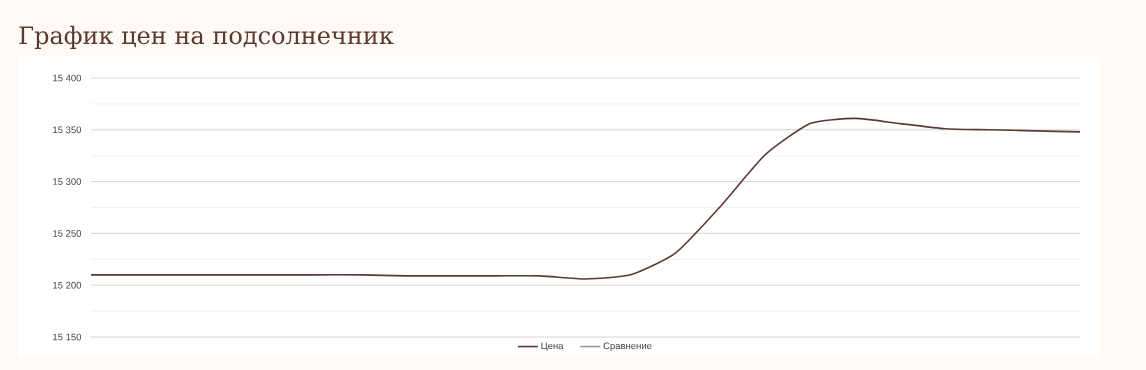  I want to click on legend-label: Цена, so click(552, 346).